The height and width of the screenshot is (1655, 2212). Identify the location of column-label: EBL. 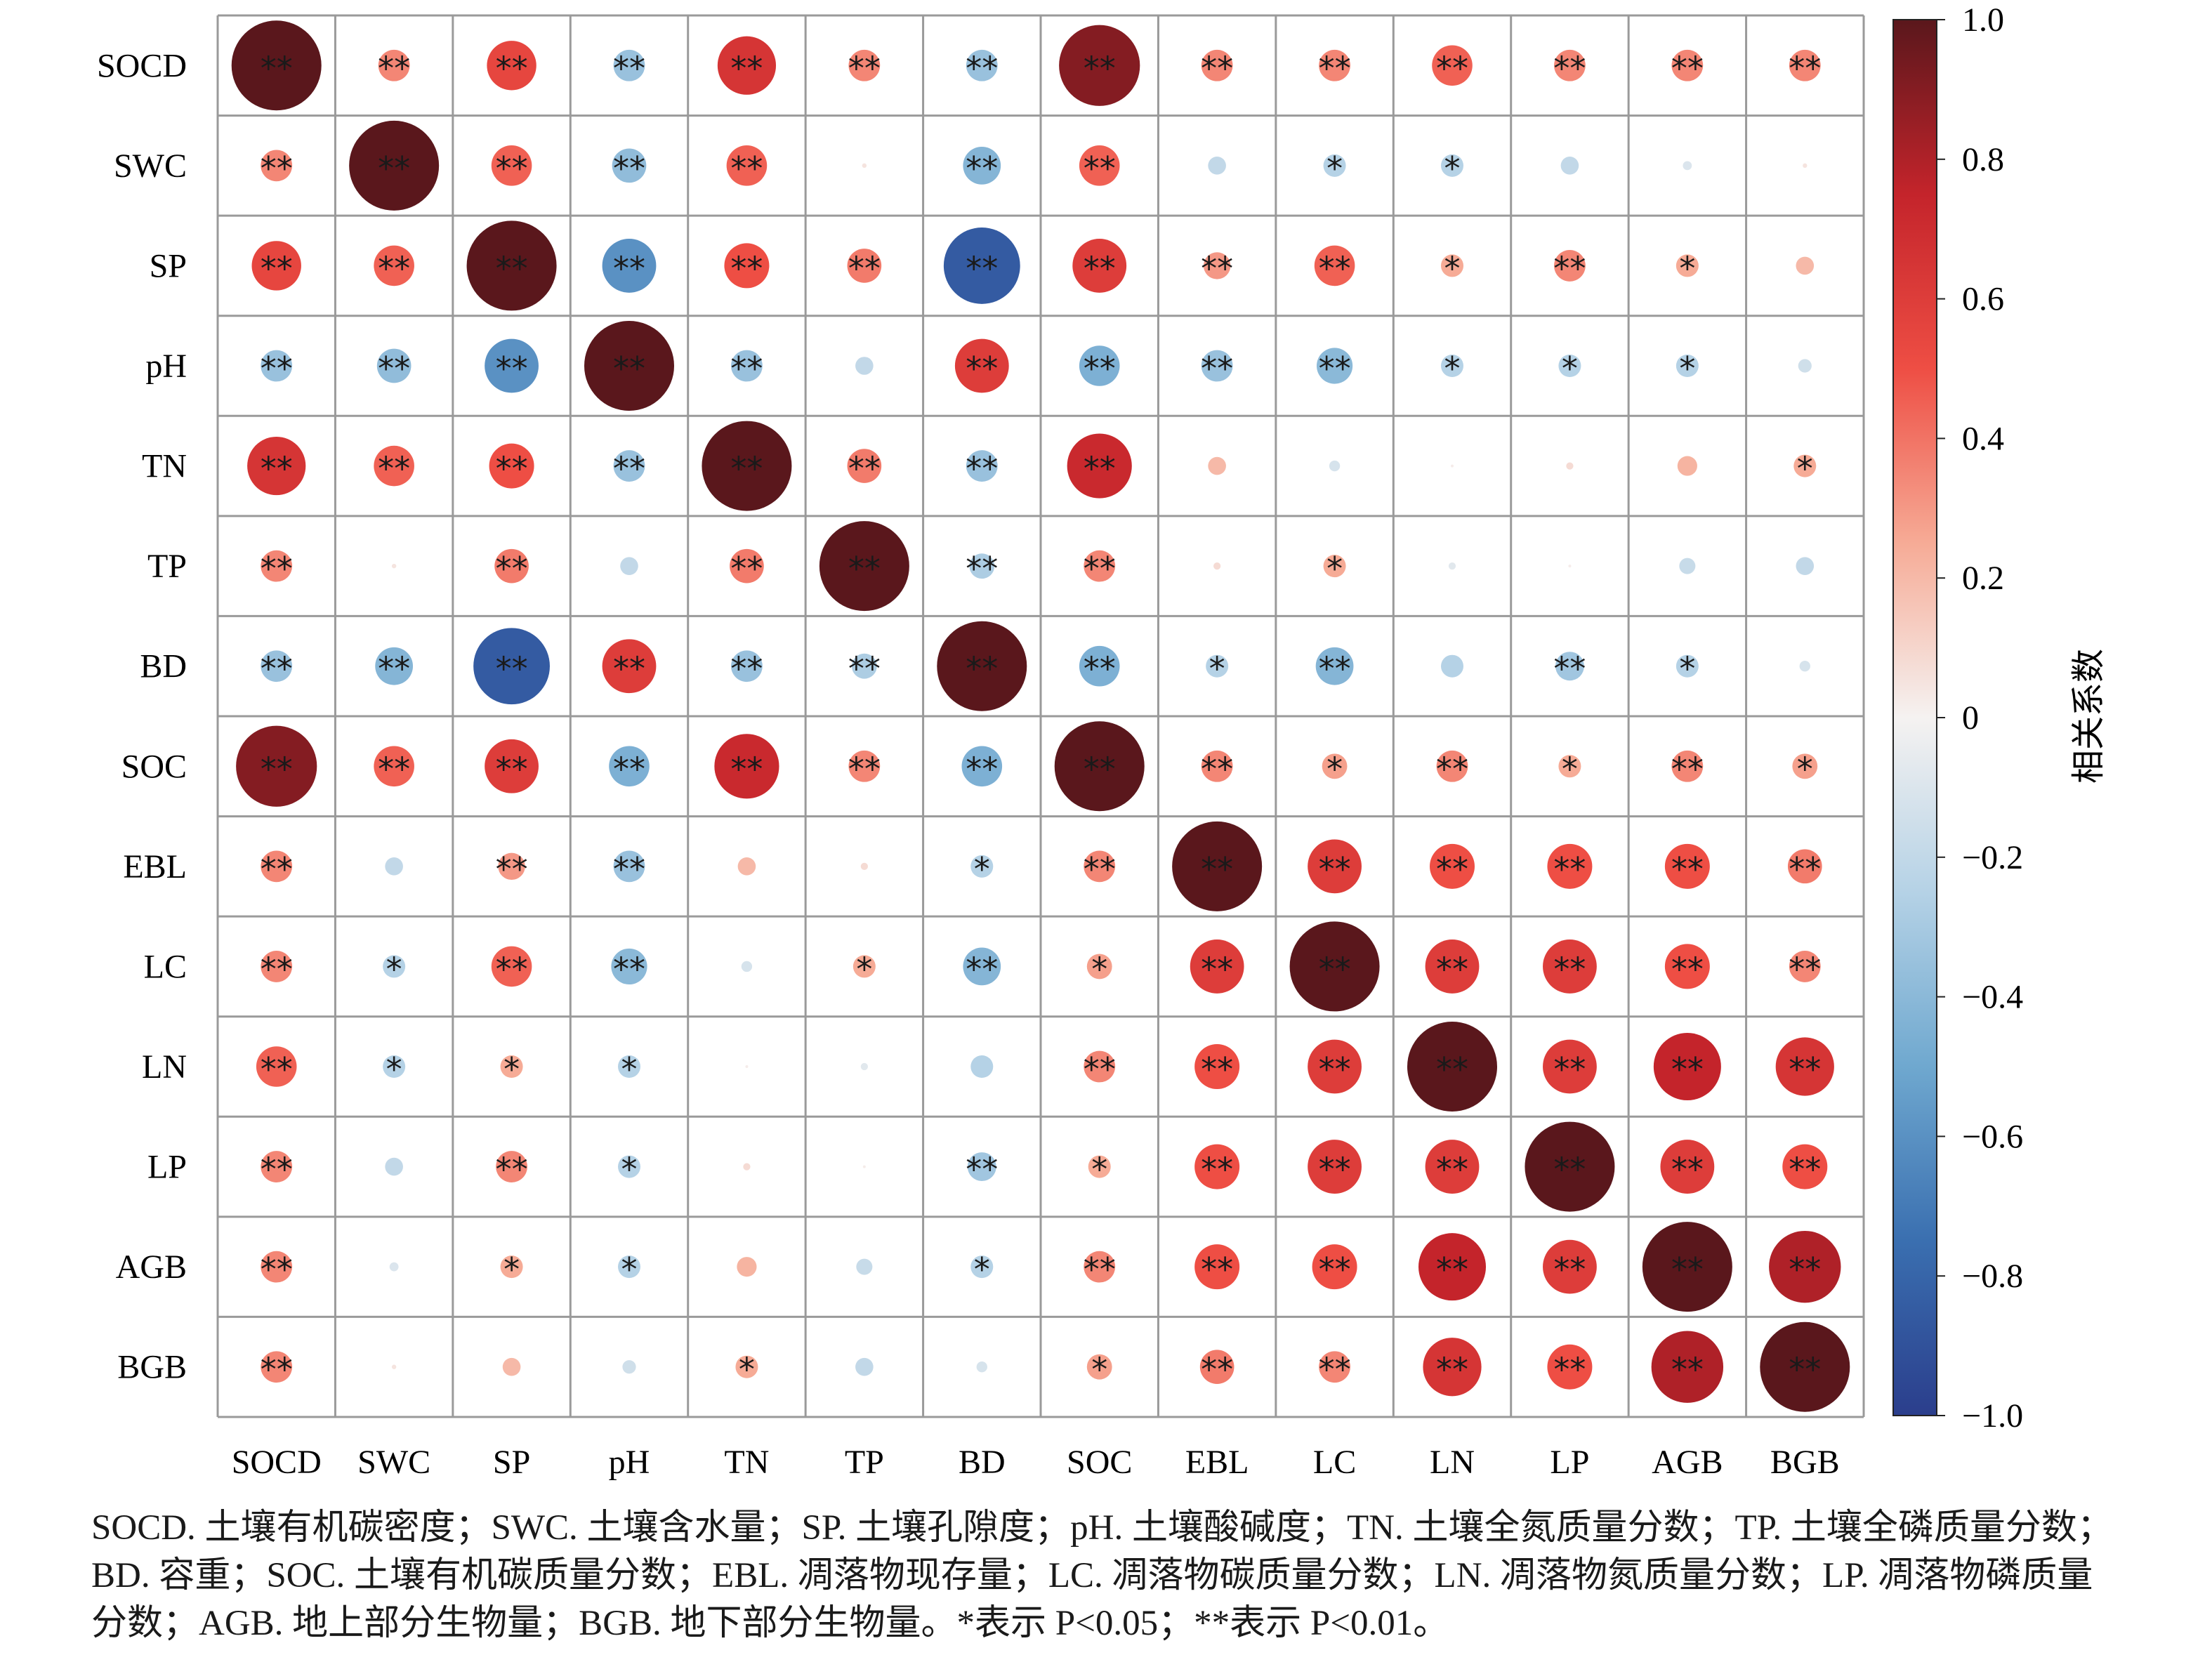
(1217, 1462).